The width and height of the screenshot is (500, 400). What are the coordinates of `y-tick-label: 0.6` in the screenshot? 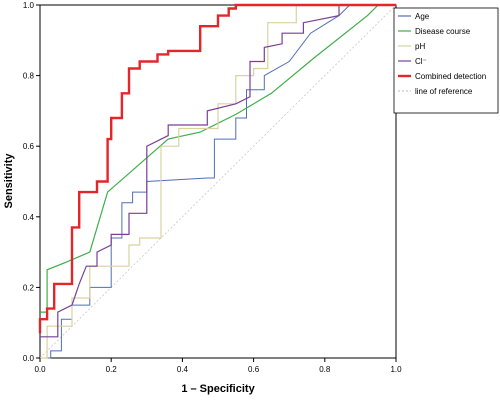 It's located at (29, 146).